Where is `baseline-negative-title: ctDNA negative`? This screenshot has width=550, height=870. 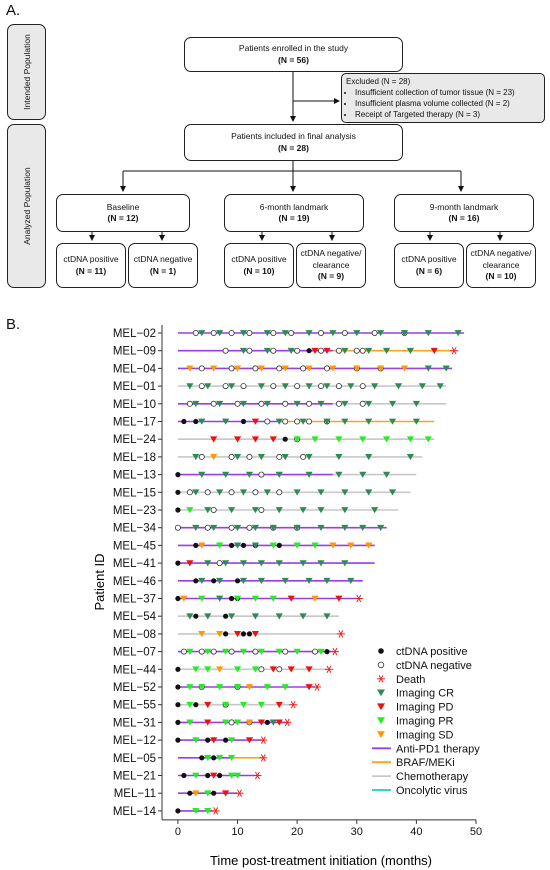 baseline-negative-title: ctDNA negative is located at coordinates (163, 259).